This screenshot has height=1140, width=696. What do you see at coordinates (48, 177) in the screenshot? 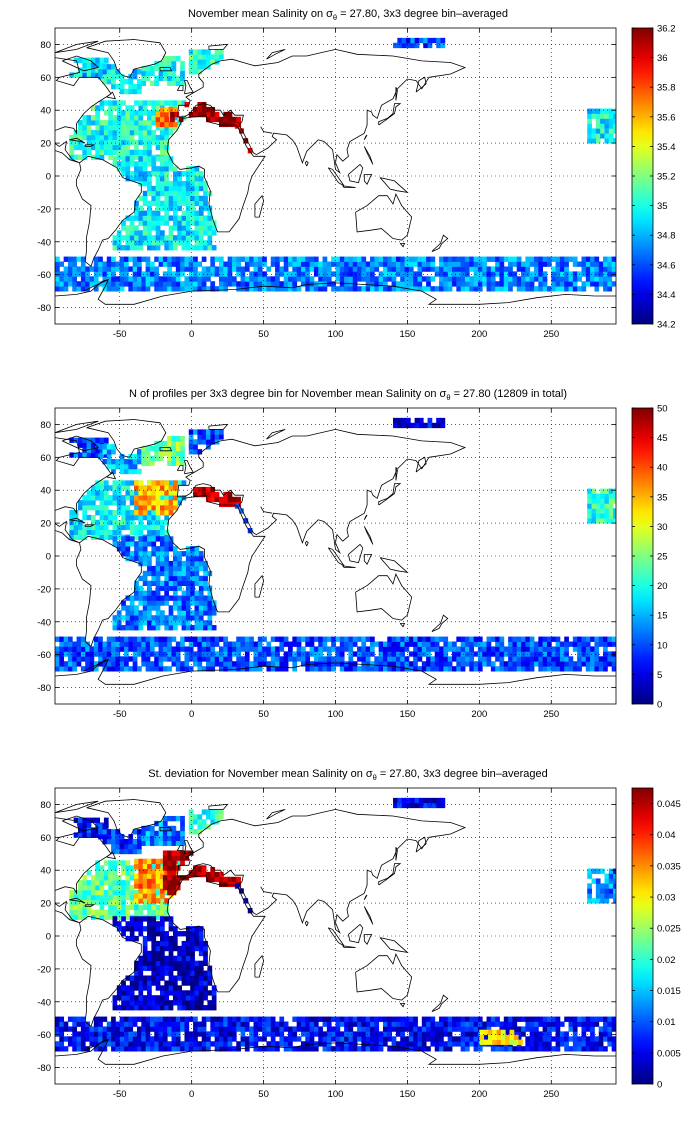
I see `y-tick-label: 0` at bounding box center [48, 177].